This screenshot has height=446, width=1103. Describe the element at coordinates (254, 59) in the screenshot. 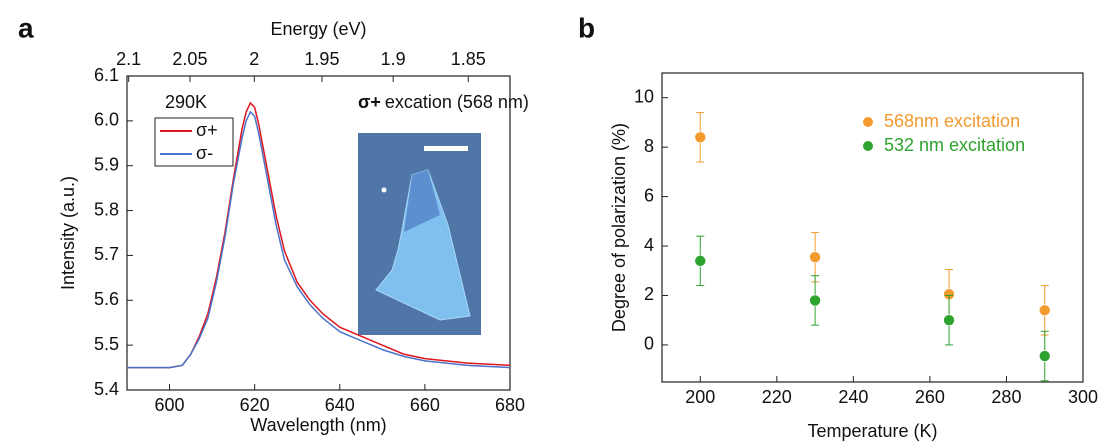

I see `x2-tick-label: 2` at that location.